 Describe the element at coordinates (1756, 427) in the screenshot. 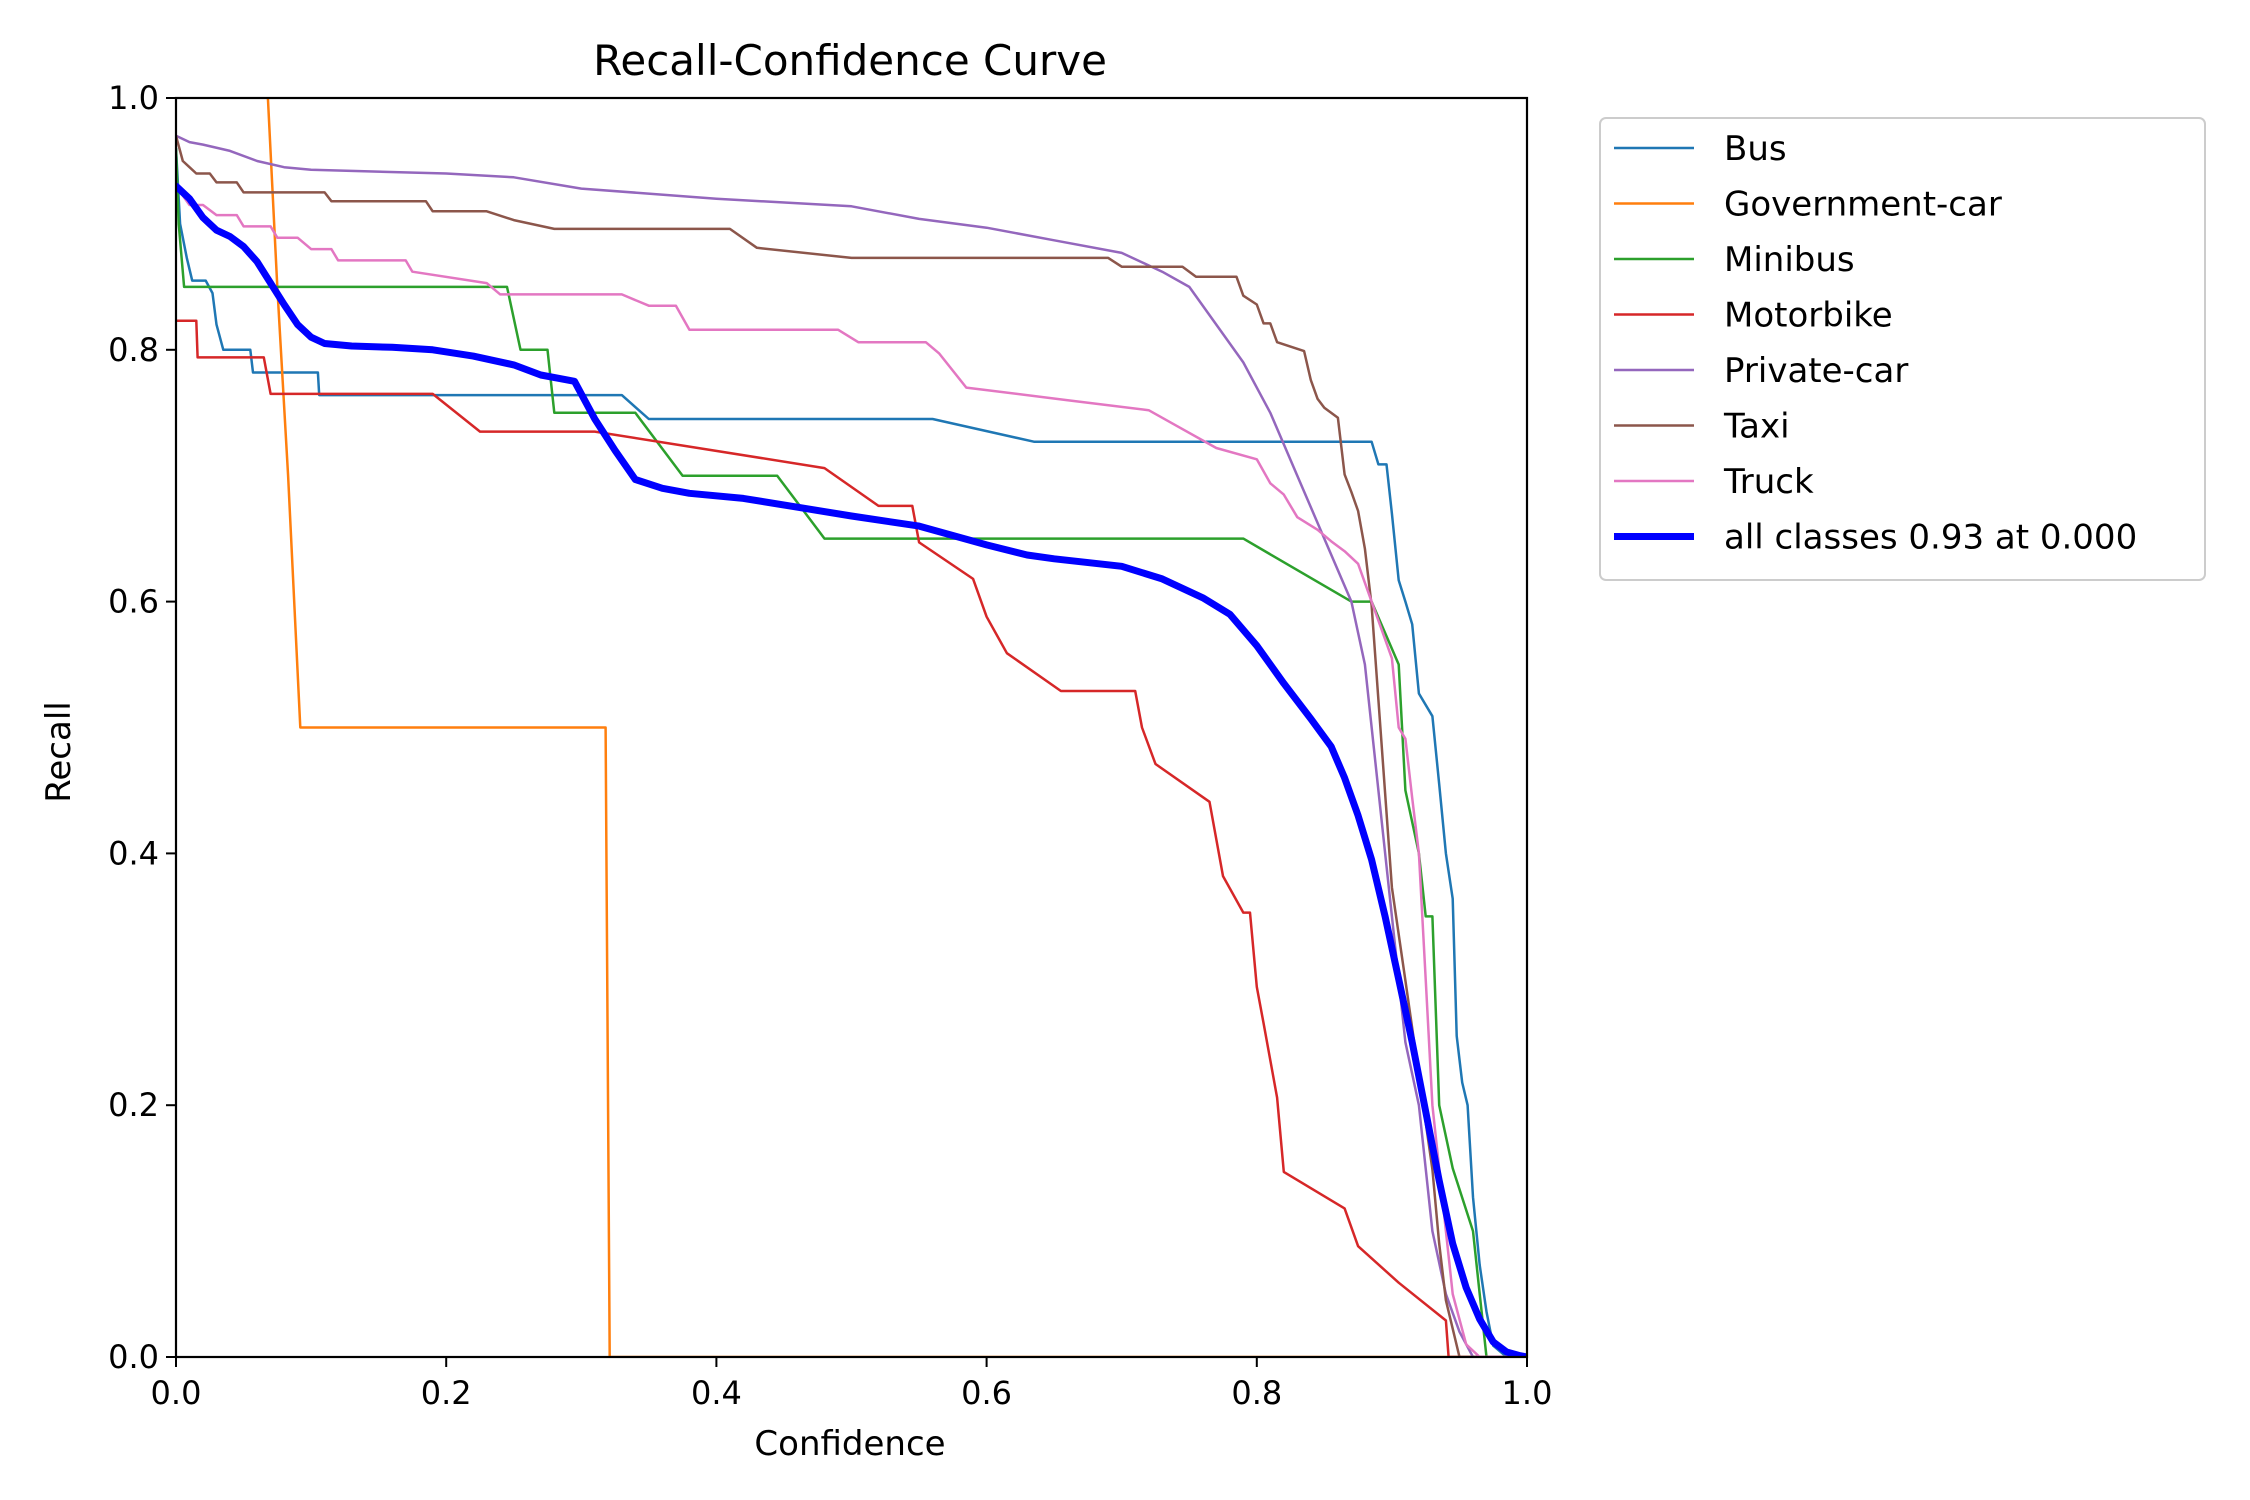

I see `legend-entry: Taxi` at that location.